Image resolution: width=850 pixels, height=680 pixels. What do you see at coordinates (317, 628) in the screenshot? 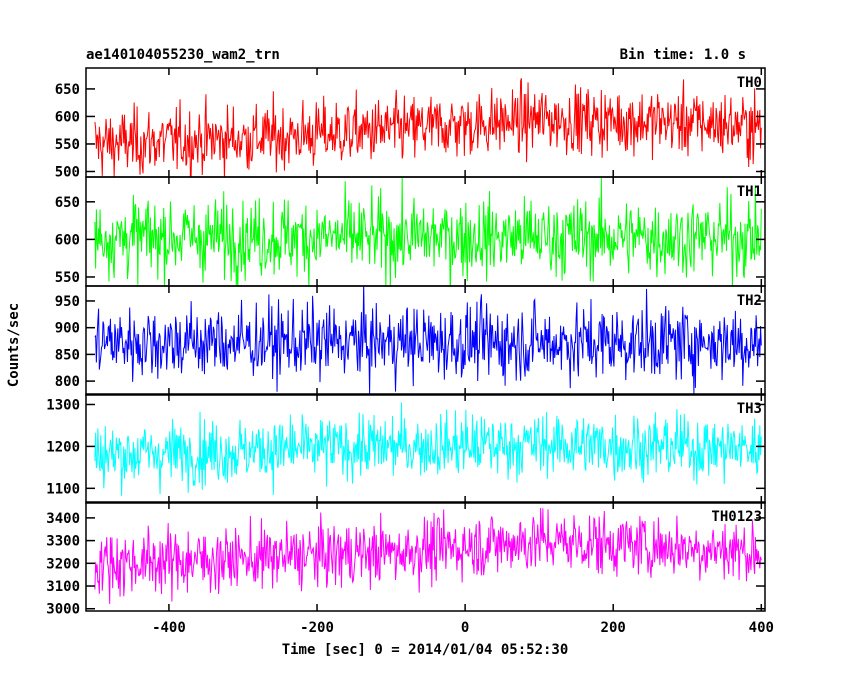
I see `x-tick-label: -200` at bounding box center [317, 628].